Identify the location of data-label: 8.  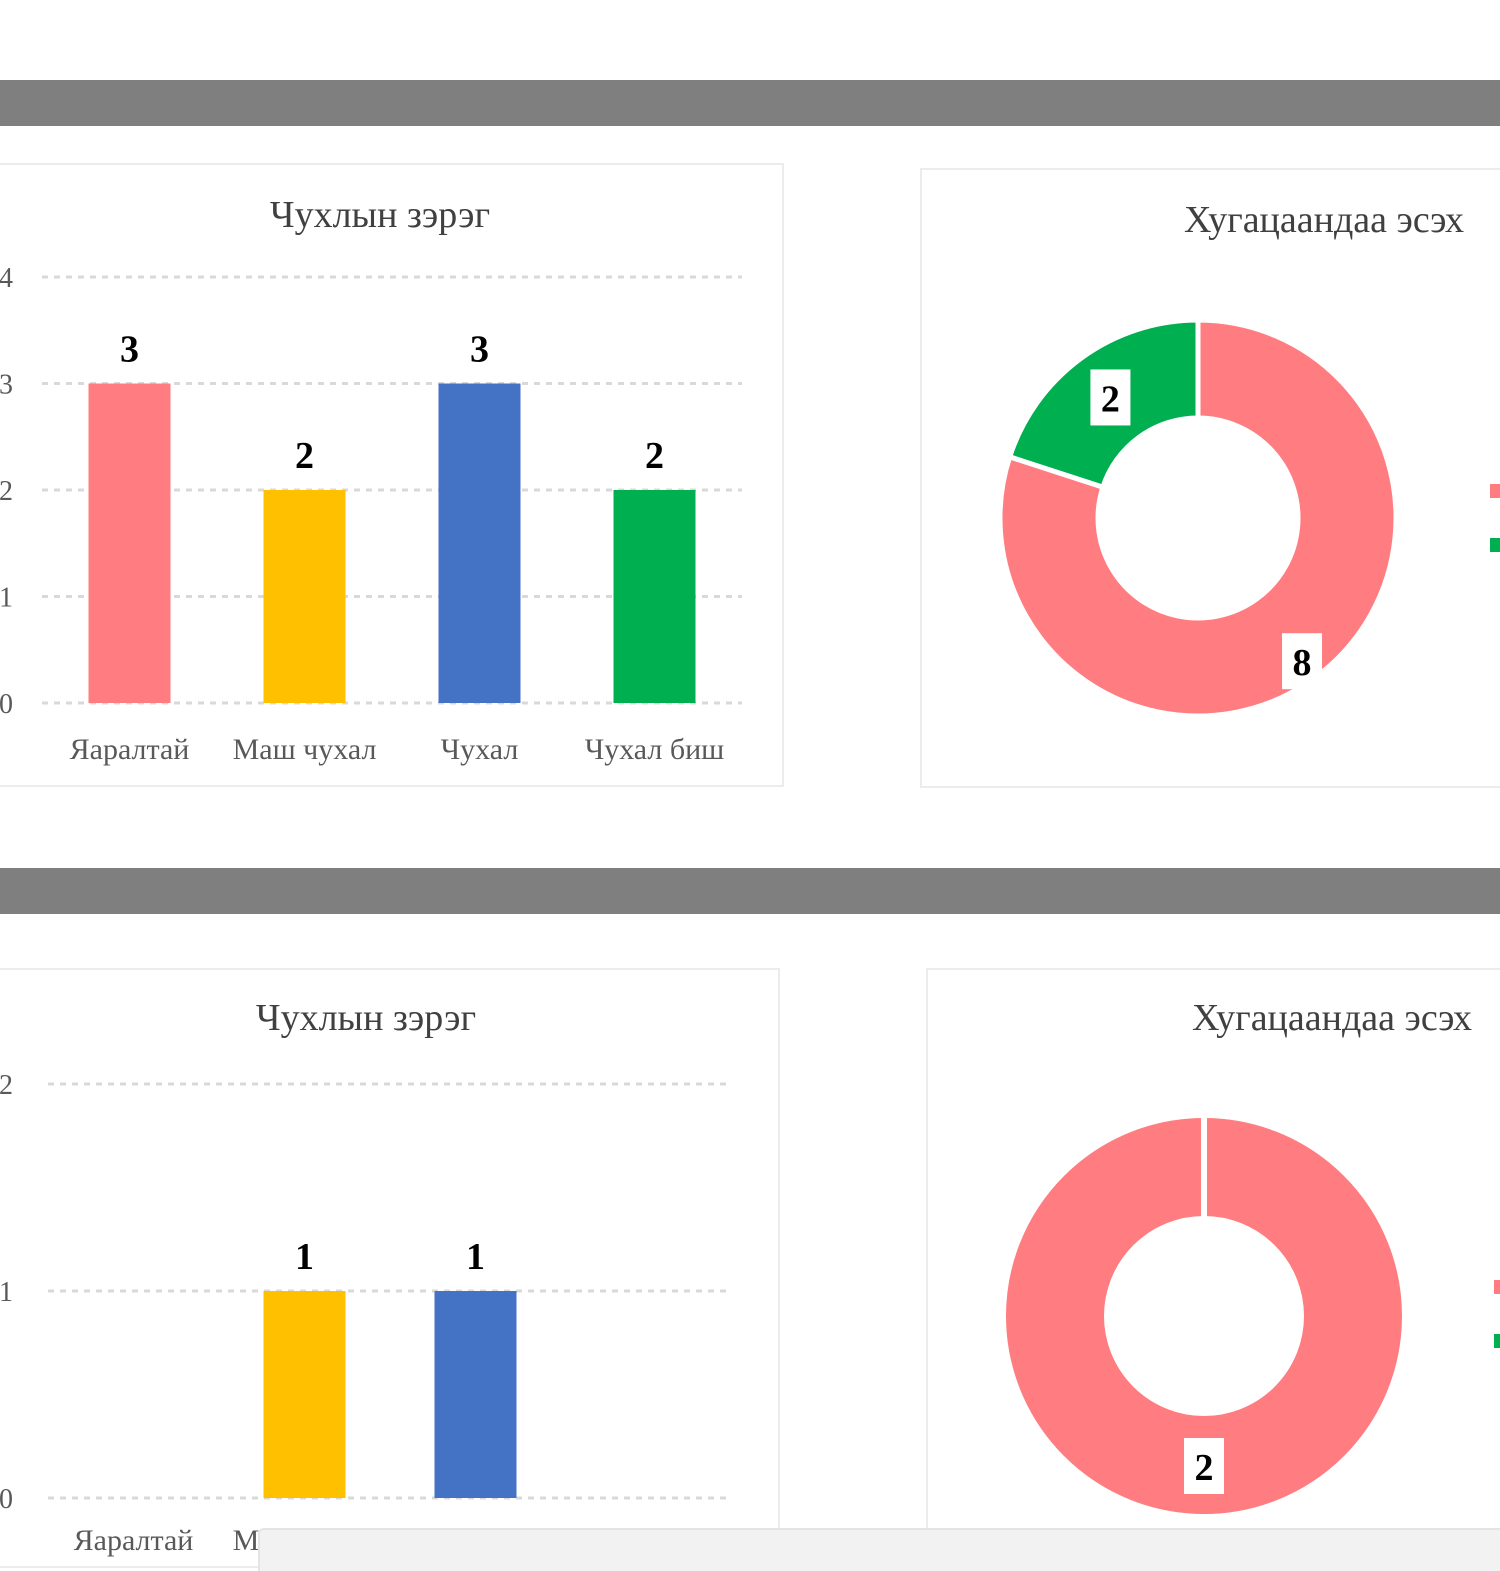
(1302, 663).